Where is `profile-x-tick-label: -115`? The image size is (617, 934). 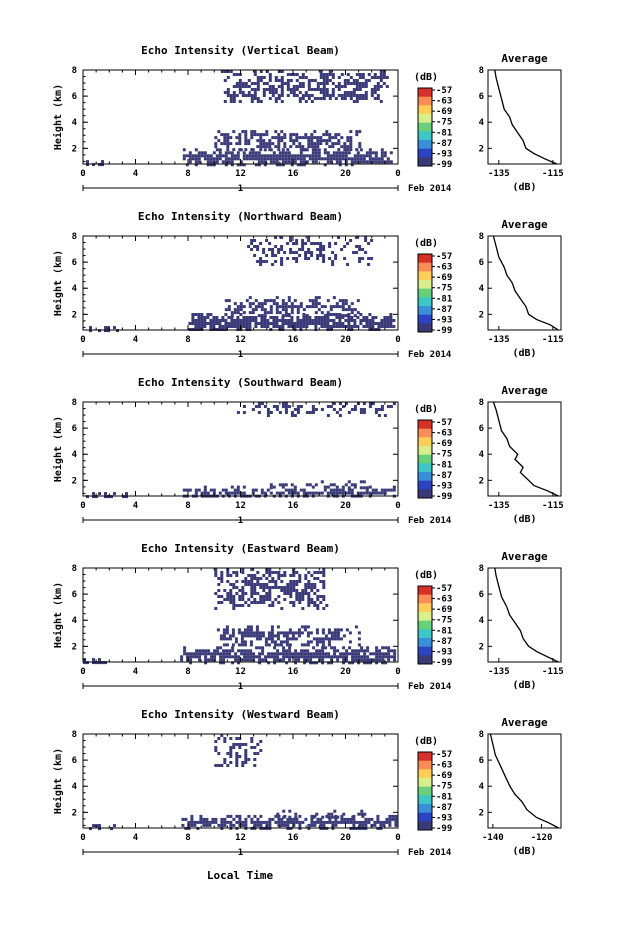 profile-x-tick-label: -115 is located at coordinates (553, 506).